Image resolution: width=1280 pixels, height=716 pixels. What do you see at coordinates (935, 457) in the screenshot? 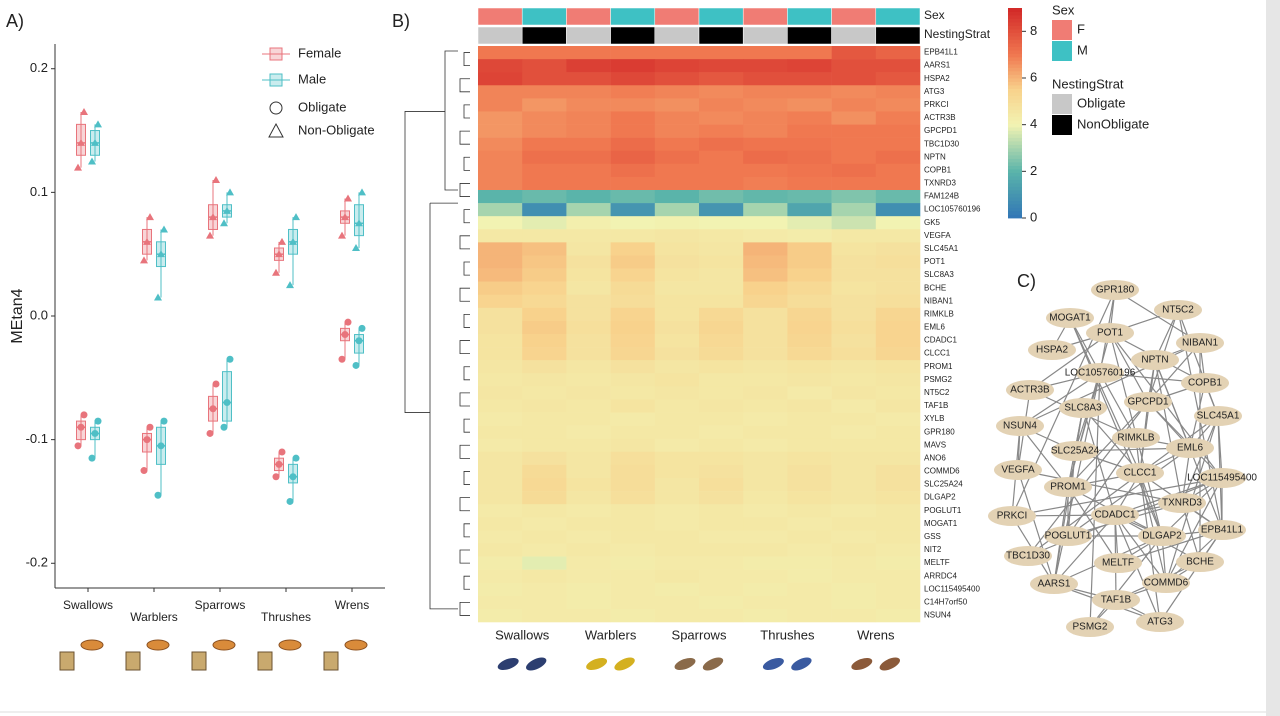
I see `gene-label: ANO6` at bounding box center [935, 457].